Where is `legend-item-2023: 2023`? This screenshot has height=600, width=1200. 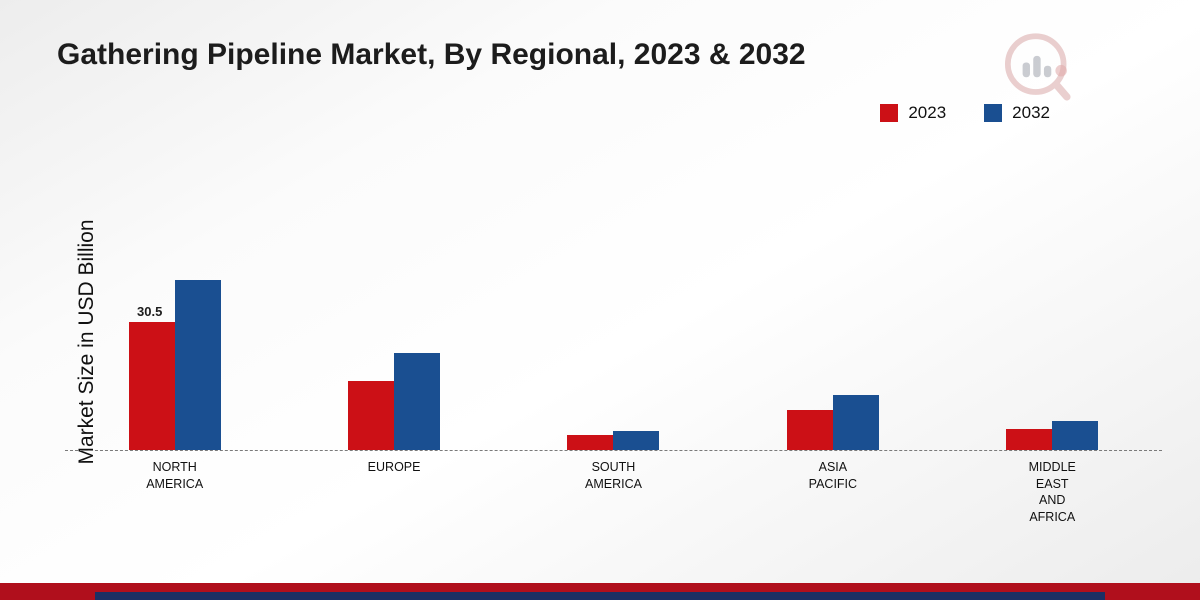 legend-item-2023: 2023 is located at coordinates (913, 113).